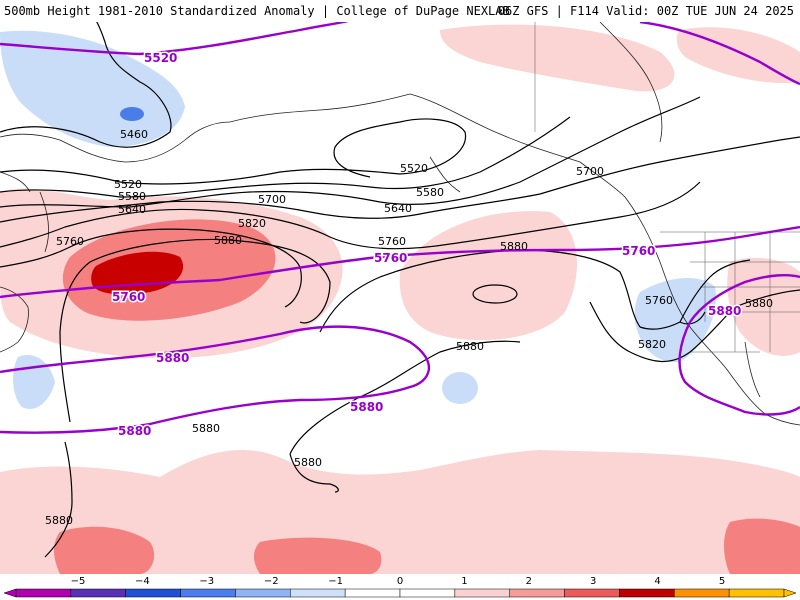 Image resolution: width=800 pixels, height=600 pixels. What do you see at coordinates (657, 581) in the screenshot?
I see `colorbar-tick-label: 4` at bounding box center [657, 581].